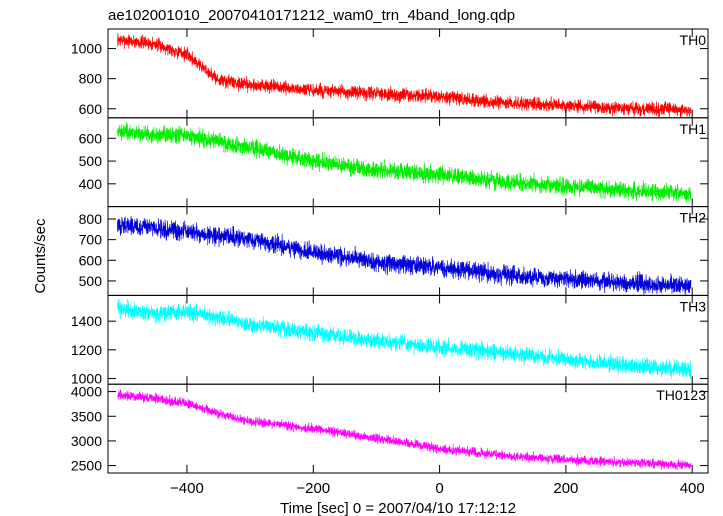  Describe the element at coordinates (693, 306) in the screenshot. I see `panel-label: TH3` at that location.